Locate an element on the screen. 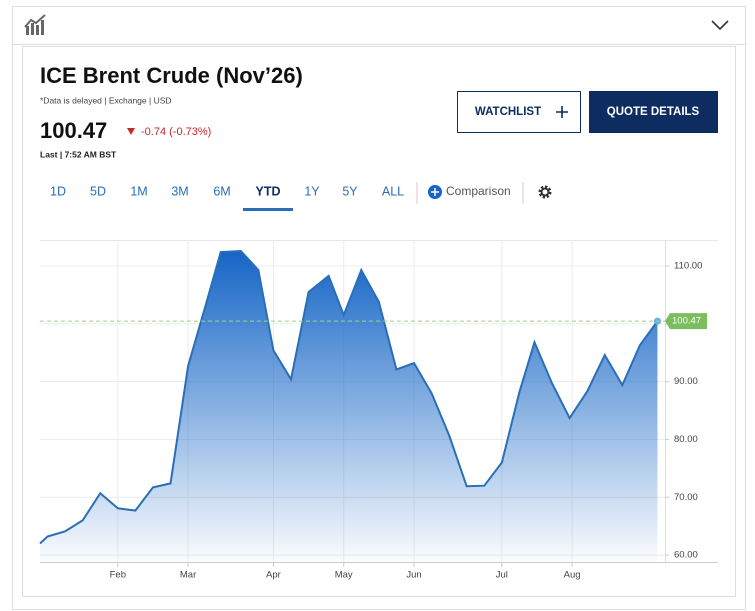 The image size is (755, 611). quote-button is located at coordinates (653, 112).